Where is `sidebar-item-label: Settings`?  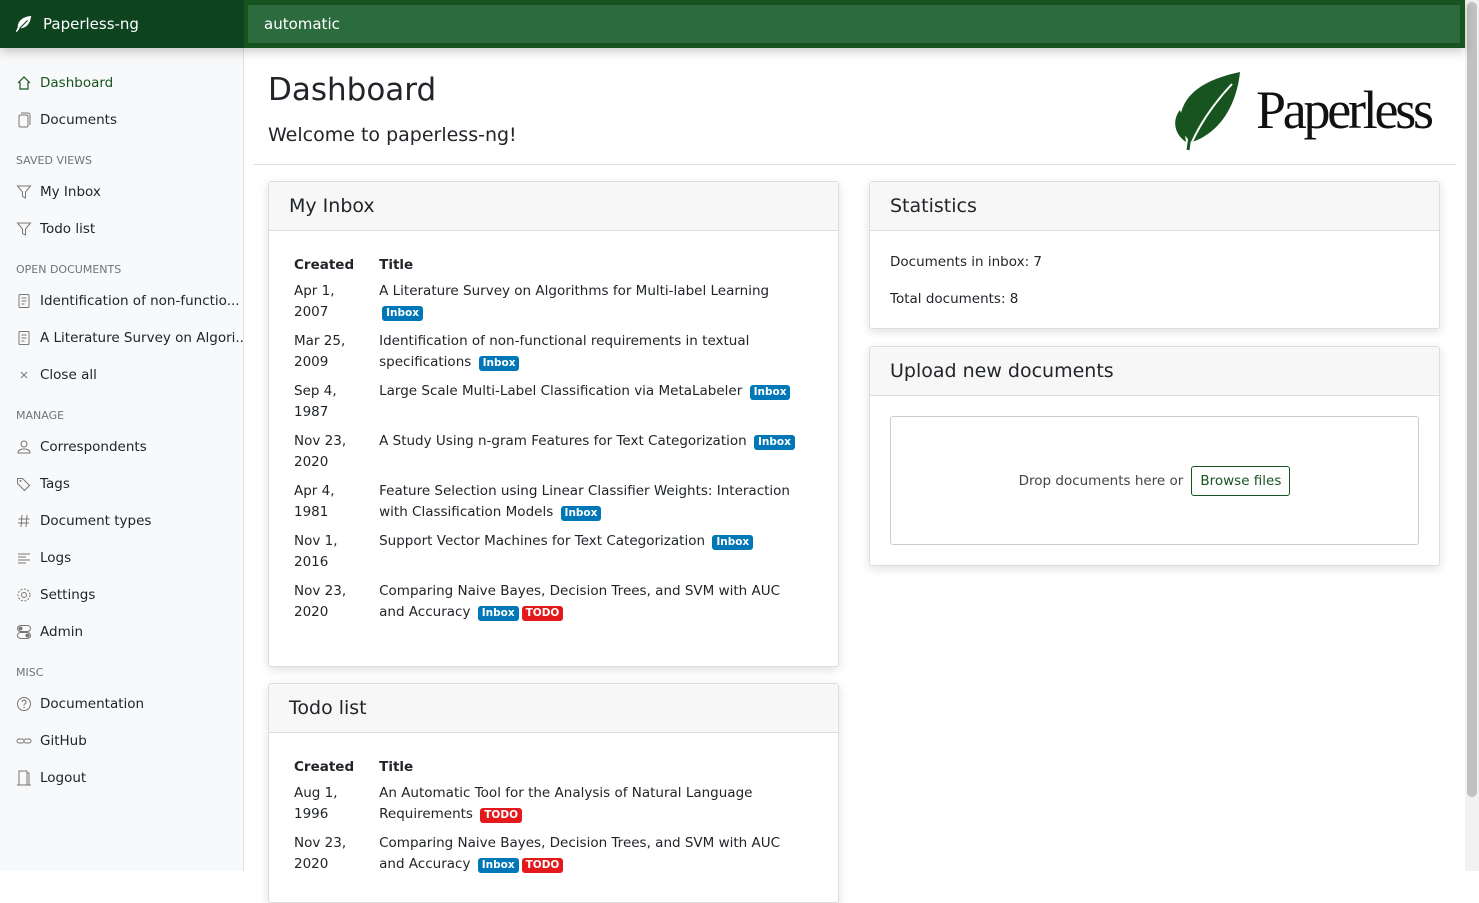
sidebar-item-label: Settings is located at coordinates (68, 594).